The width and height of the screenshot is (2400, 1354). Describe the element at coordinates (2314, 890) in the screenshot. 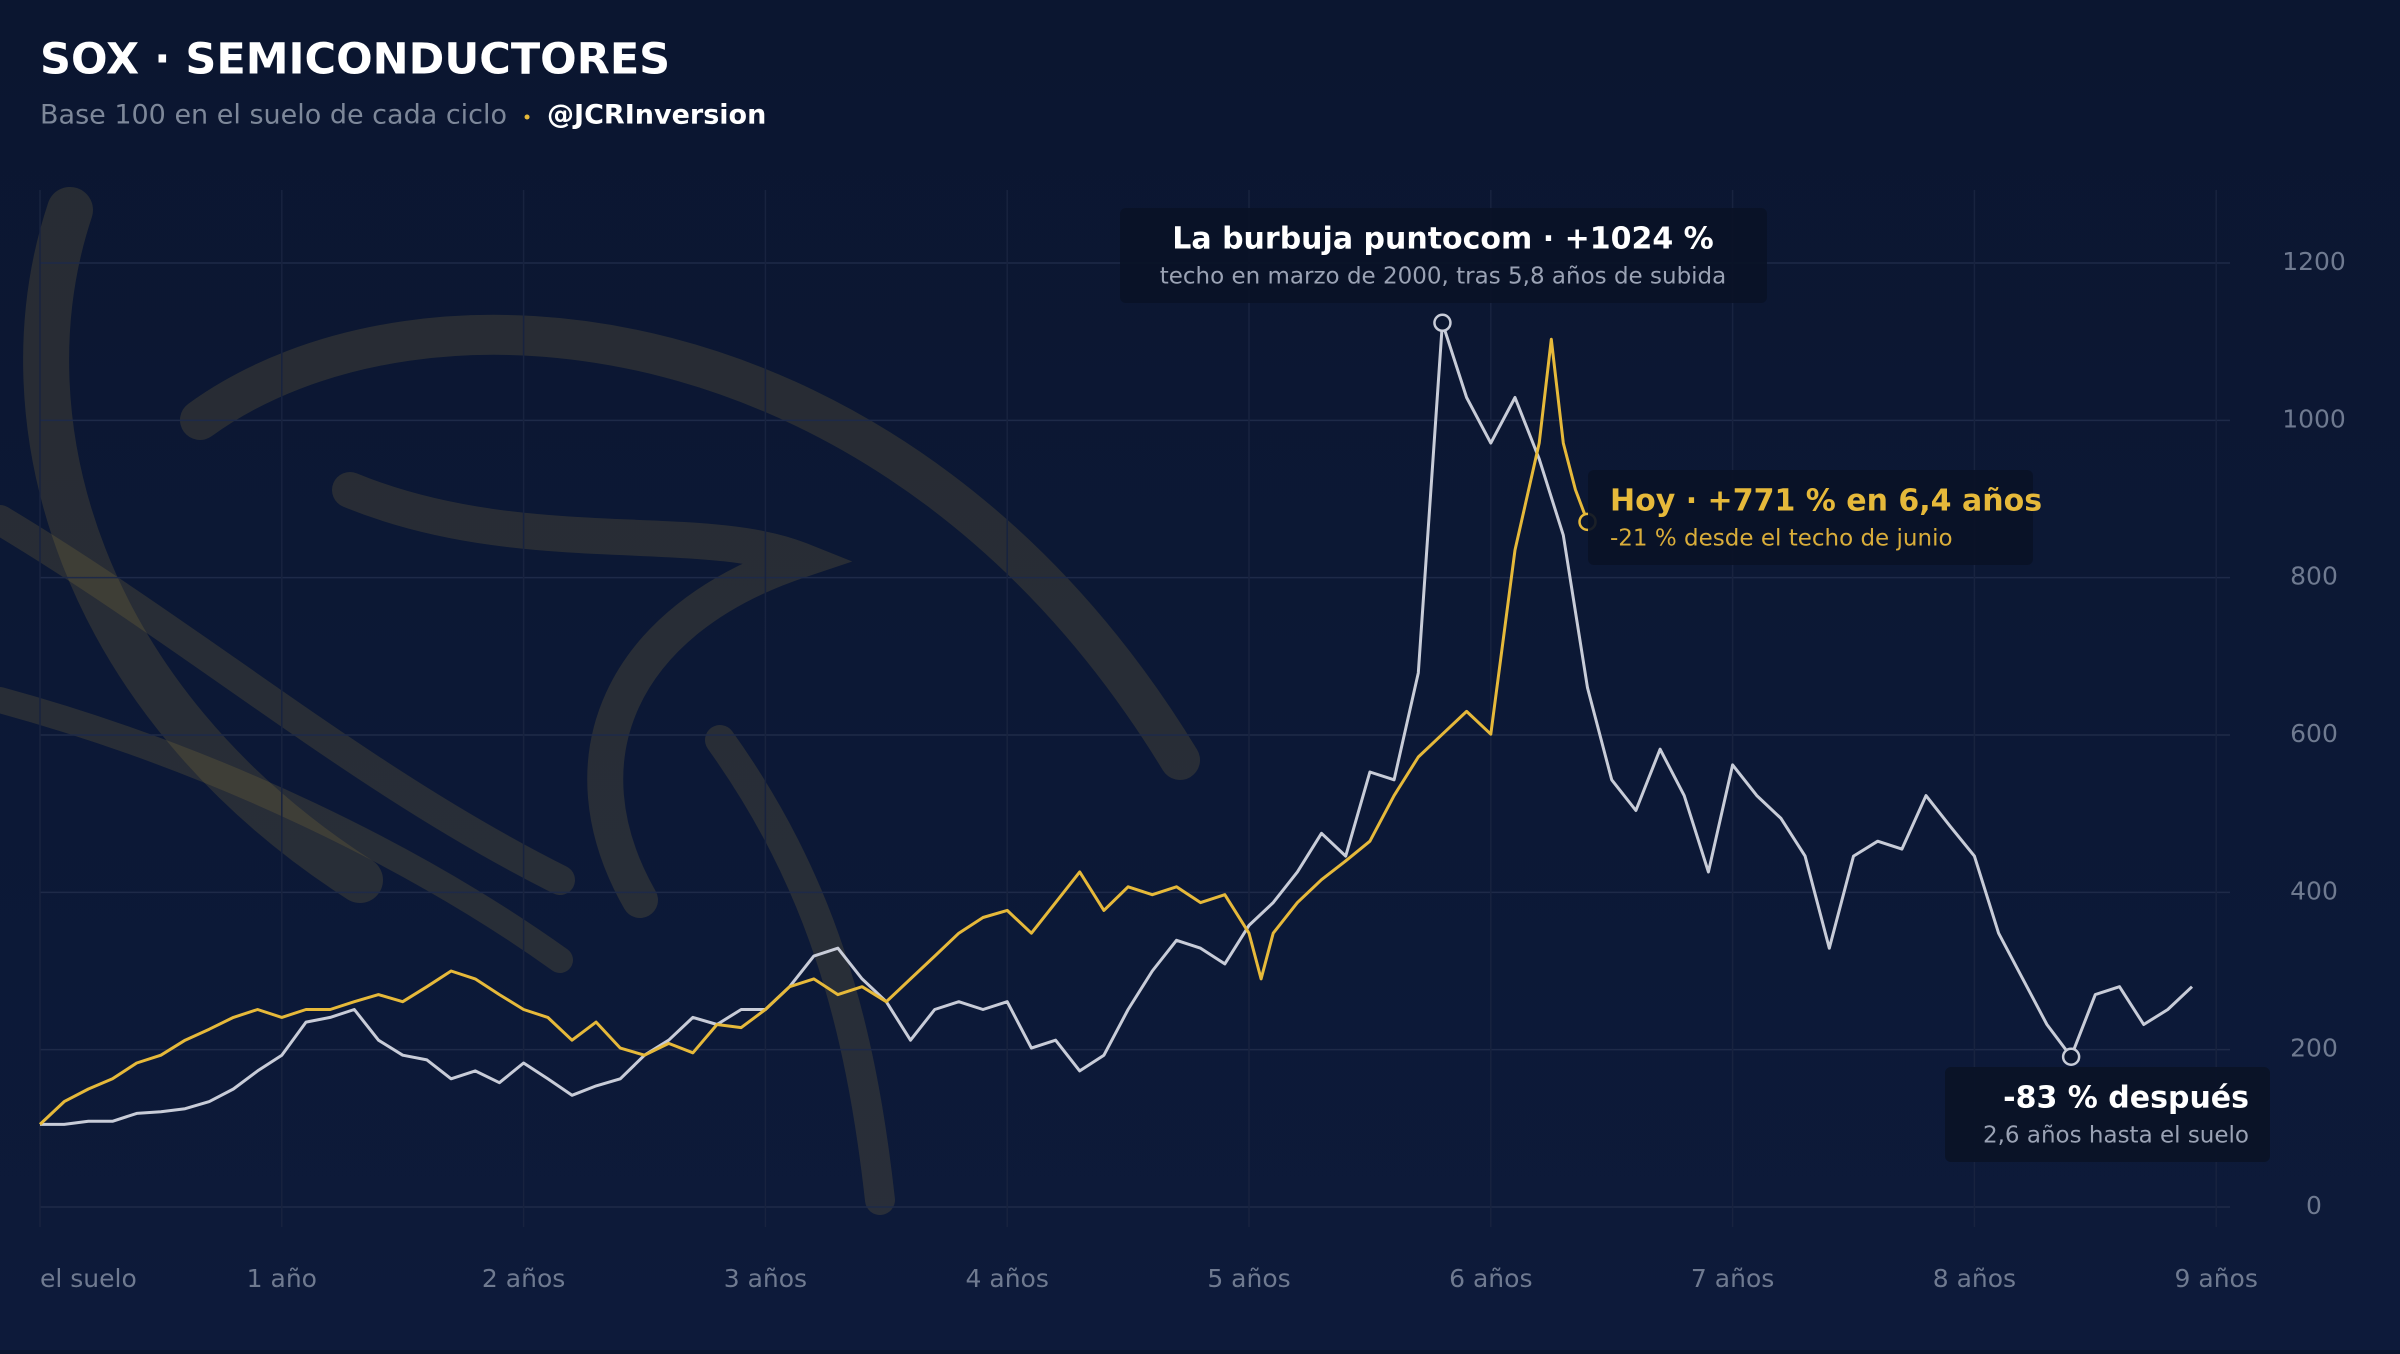

I see `y-tick-label: 400` at that location.